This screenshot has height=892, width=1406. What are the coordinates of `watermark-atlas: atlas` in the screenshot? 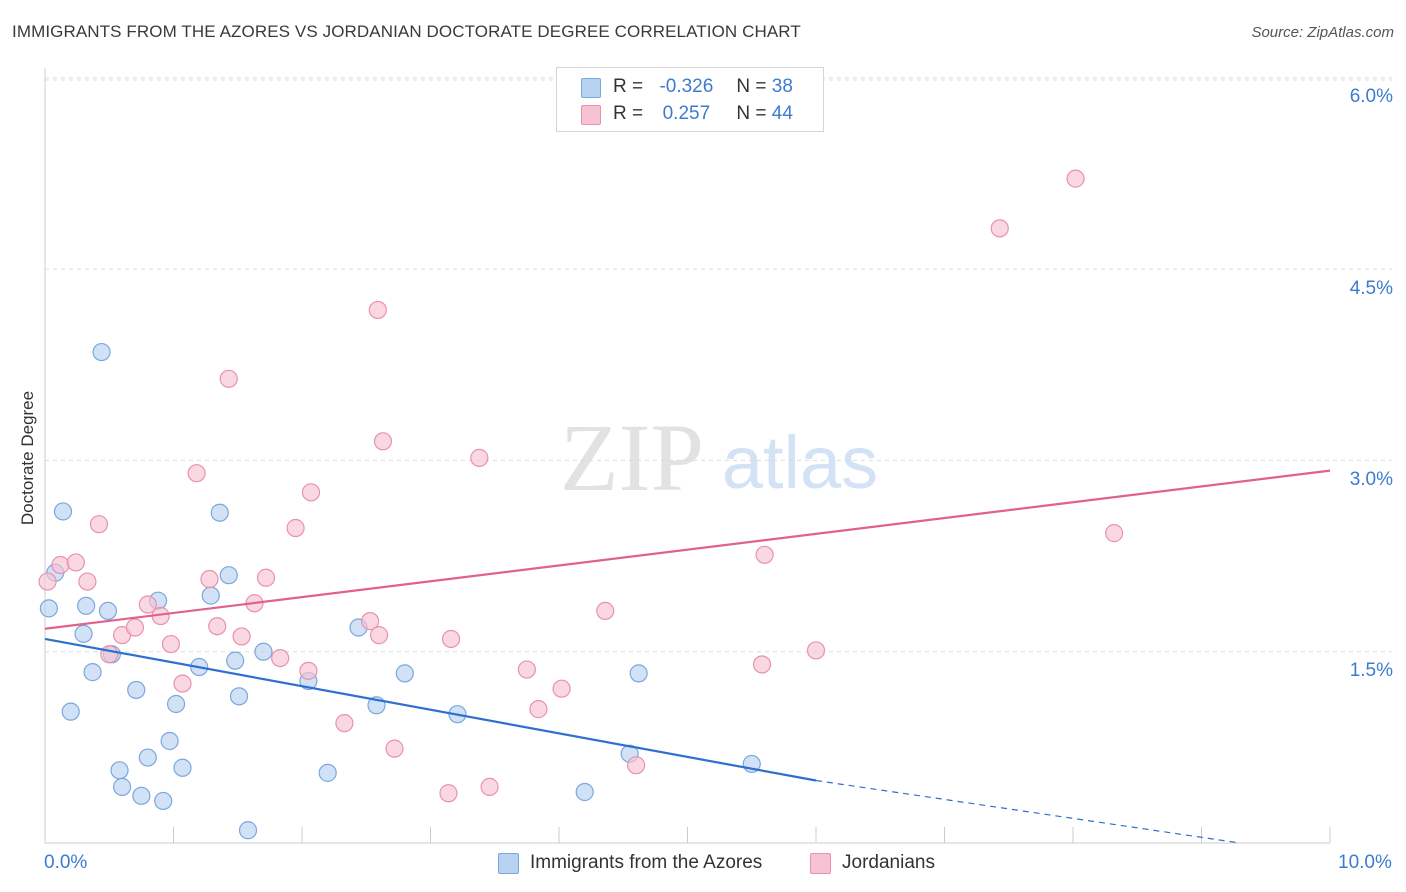 It's located at (800, 462).